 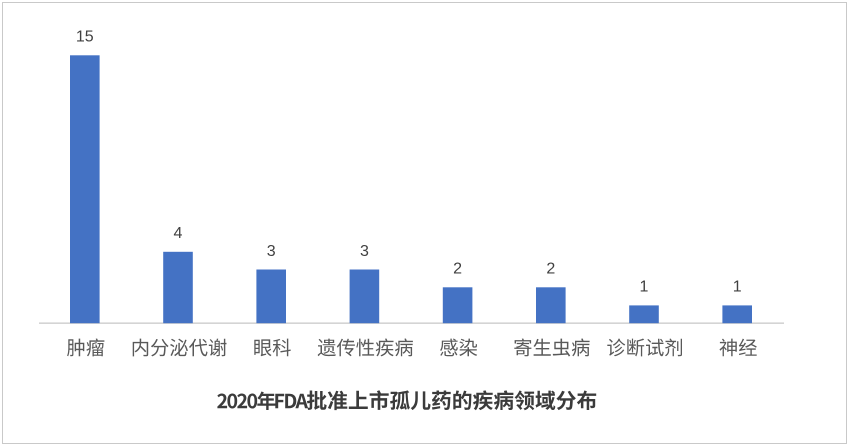 I want to click on svg-text: 4, so click(x=178, y=233).